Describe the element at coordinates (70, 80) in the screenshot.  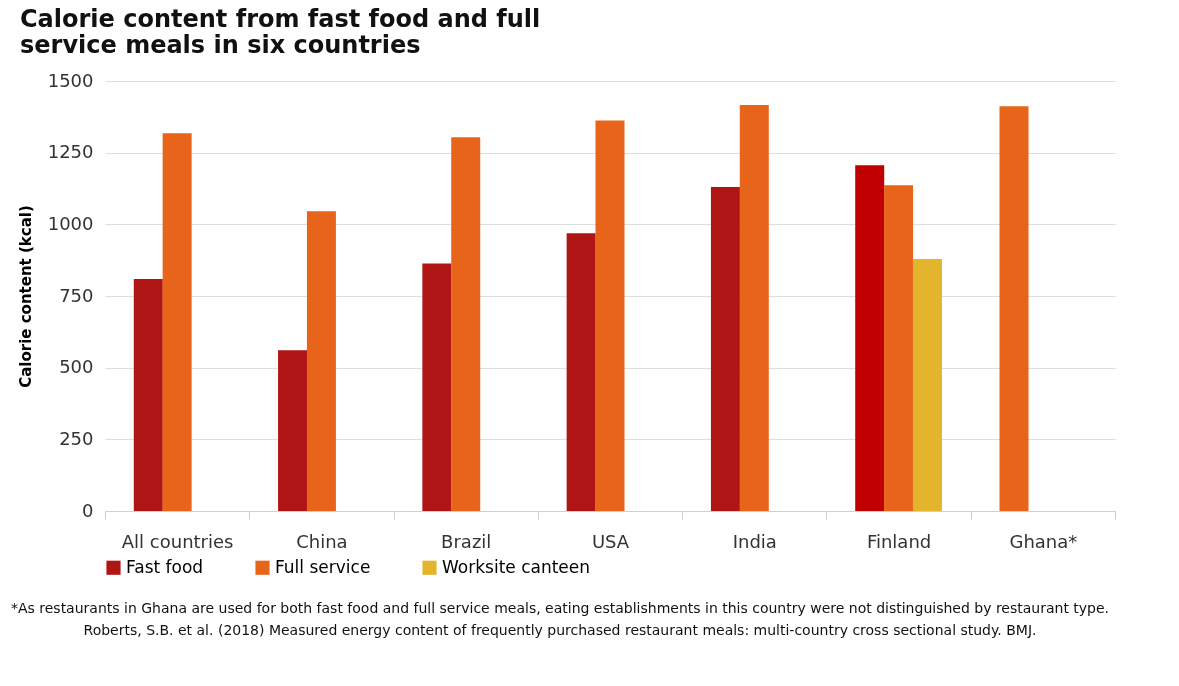
I see `y-tick-label: 1500` at that location.